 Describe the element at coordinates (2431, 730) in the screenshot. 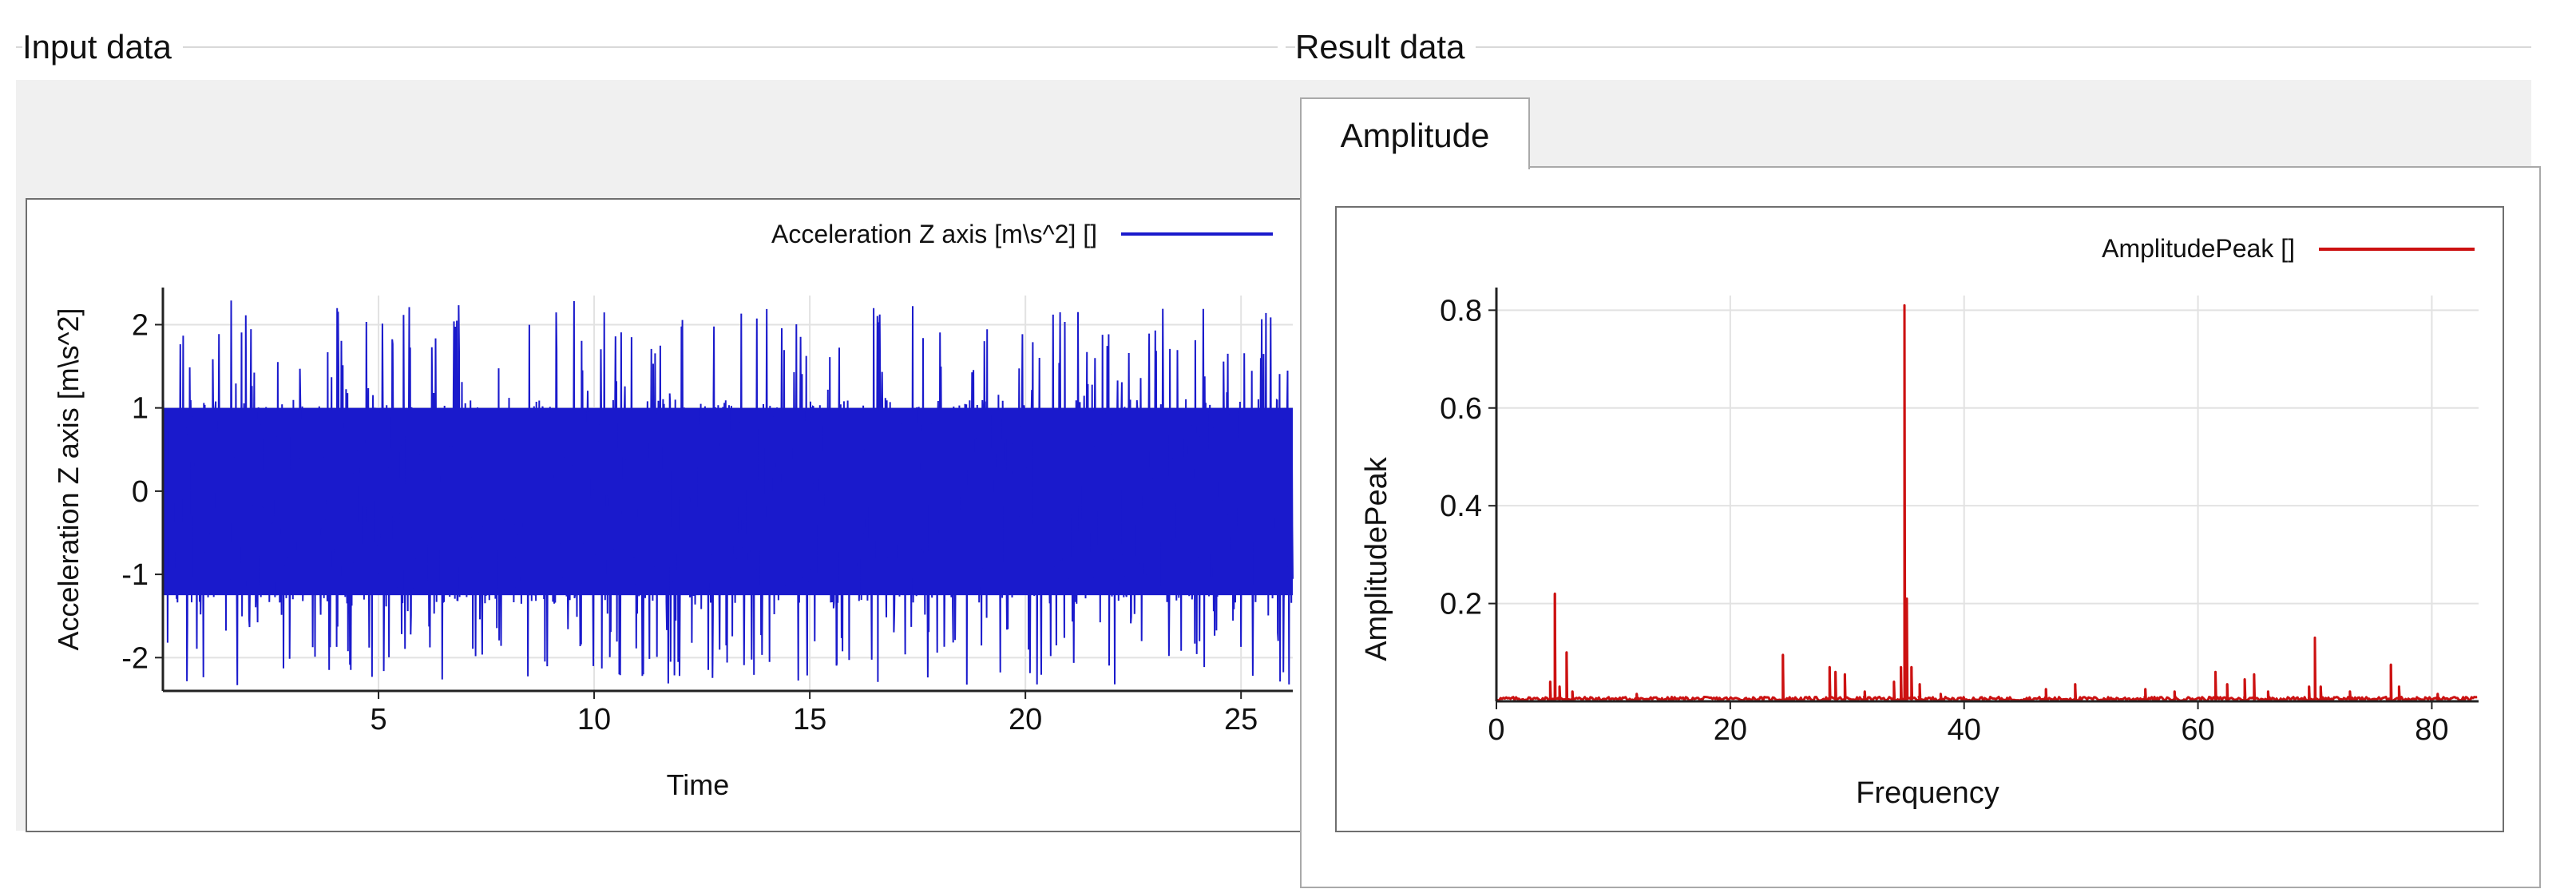

I see `x-tick-label: 80` at that location.